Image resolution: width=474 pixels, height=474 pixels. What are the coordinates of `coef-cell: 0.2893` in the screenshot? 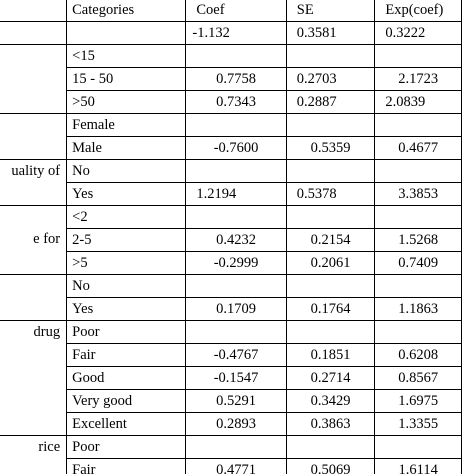 It's located at (236, 424).